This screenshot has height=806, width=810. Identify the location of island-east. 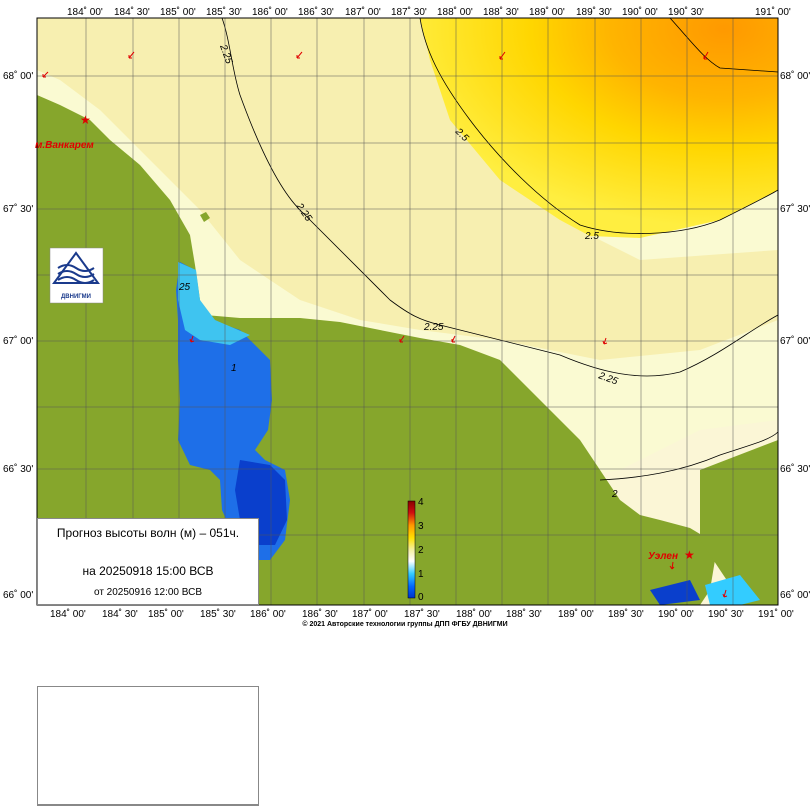
(675, 592).